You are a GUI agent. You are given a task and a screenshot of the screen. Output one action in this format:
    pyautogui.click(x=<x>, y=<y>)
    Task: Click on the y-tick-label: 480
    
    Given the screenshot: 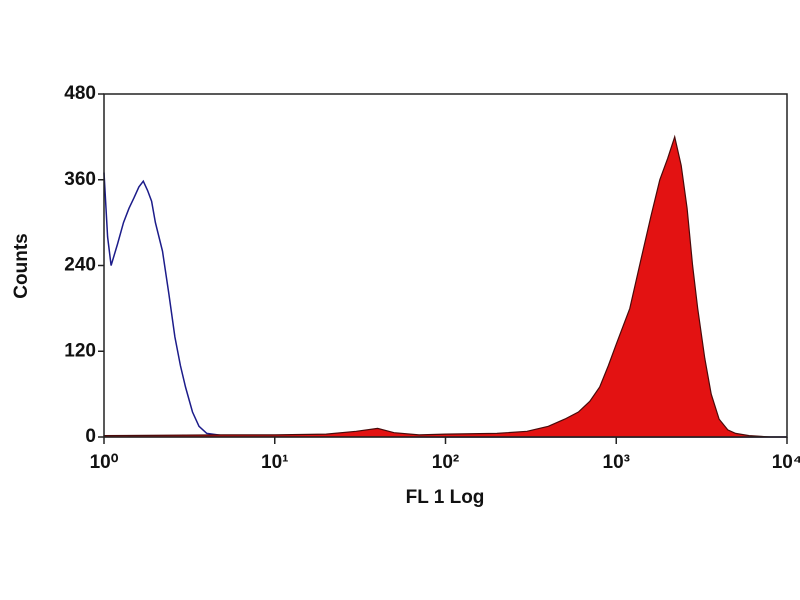 What is the action you would take?
    pyautogui.click(x=80, y=93)
    